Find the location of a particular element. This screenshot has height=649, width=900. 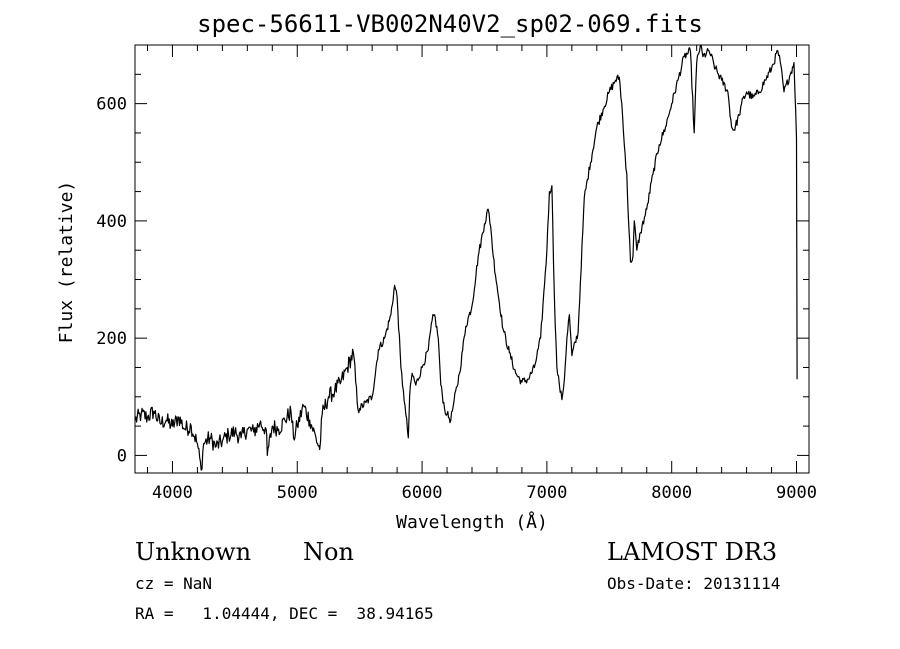

x-tick-label: 7000 is located at coordinates (546, 493).